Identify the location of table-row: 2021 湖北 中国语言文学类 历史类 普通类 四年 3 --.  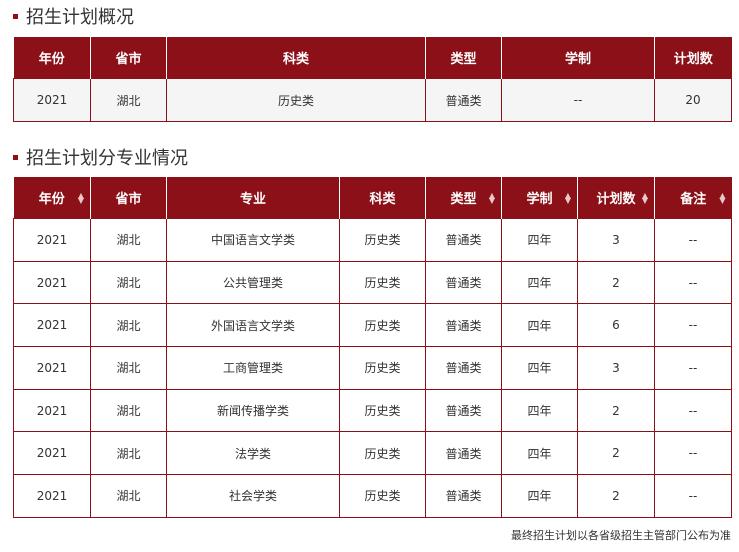
(372, 240).